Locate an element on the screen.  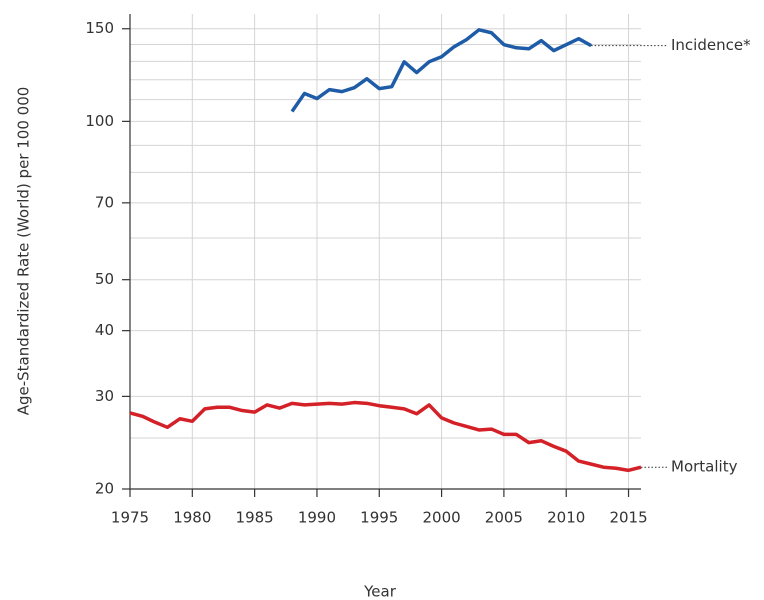
x-tick-label: 2010 is located at coordinates (566, 518).